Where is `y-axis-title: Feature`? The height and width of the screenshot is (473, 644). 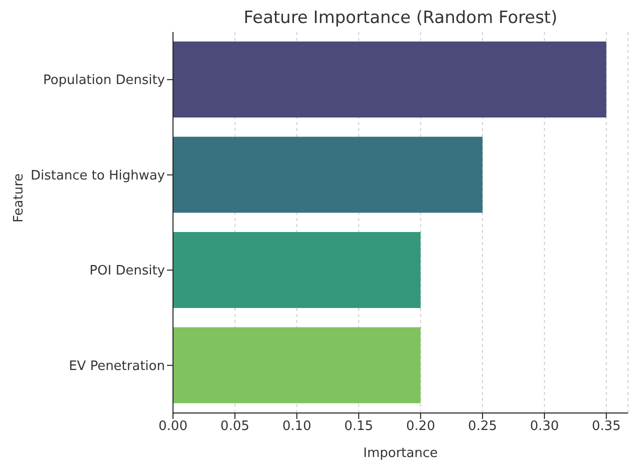 y-axis-title: Feature is located at coordinates (19, 197).